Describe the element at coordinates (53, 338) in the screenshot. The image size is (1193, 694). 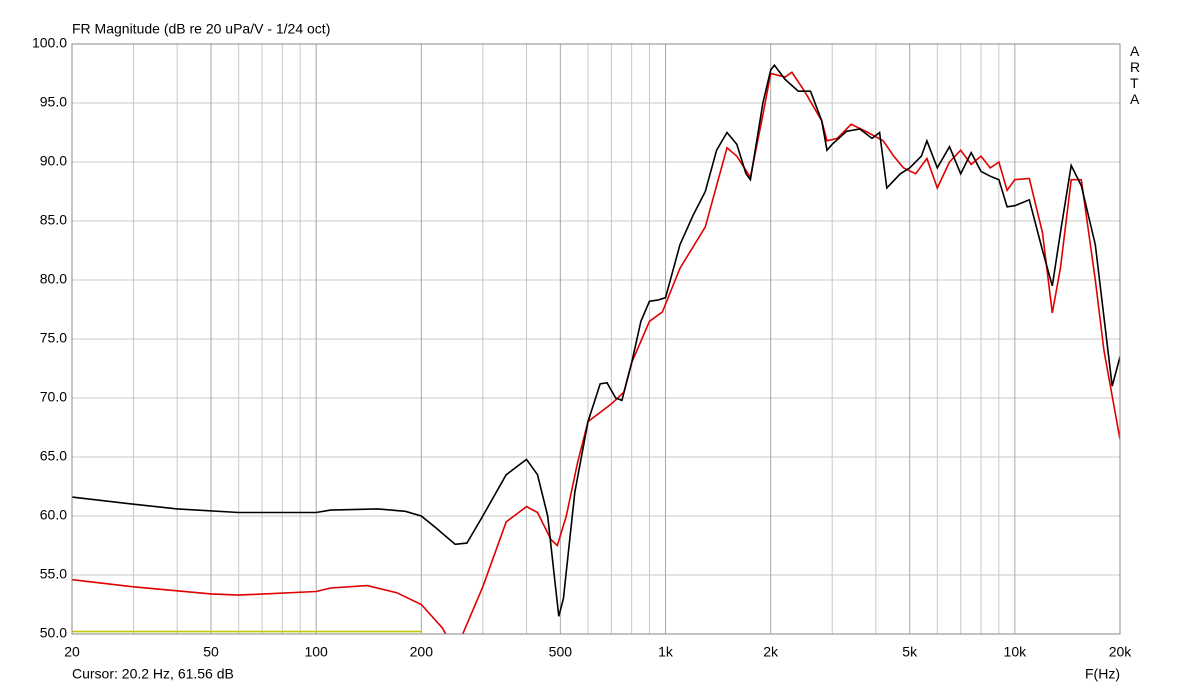
I see `y-tick-label: 75.0` at that location.